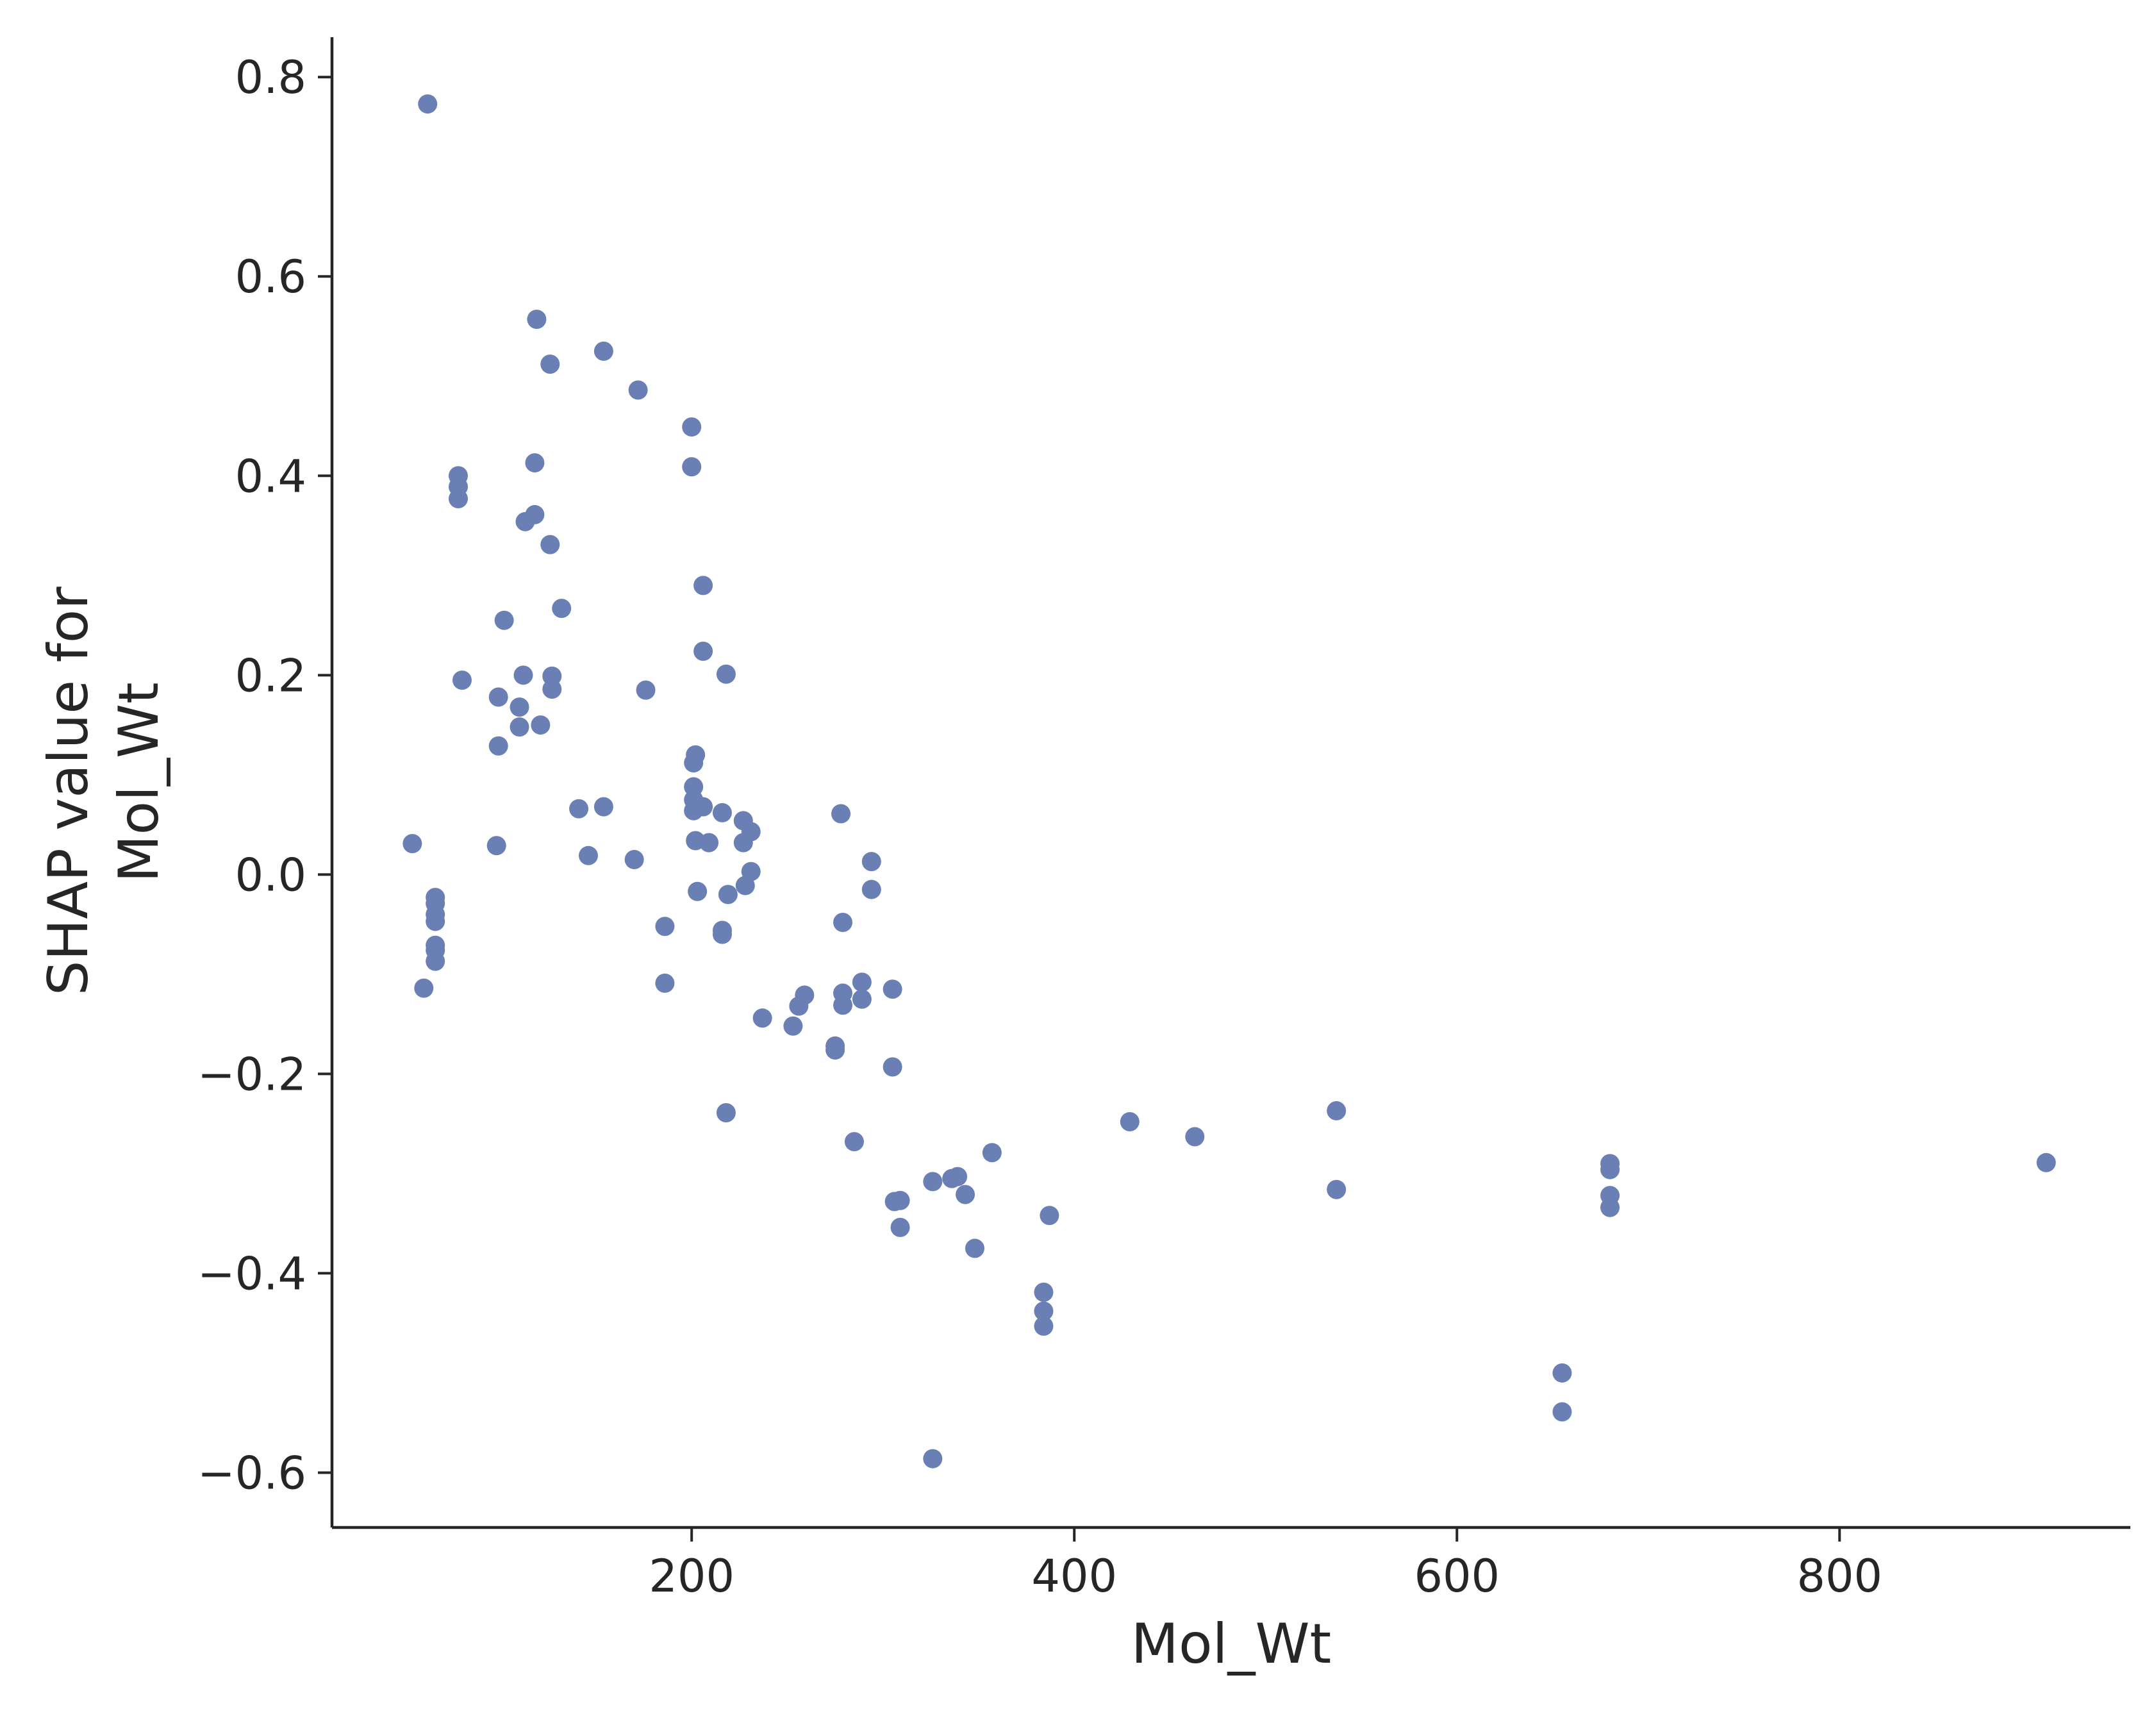 The image size is (2156, 1714). What do you see at coordinates (252, 1273) in the screenshot?
I see `y-tick-label: −0.4` at bounding box center [252, 1273].